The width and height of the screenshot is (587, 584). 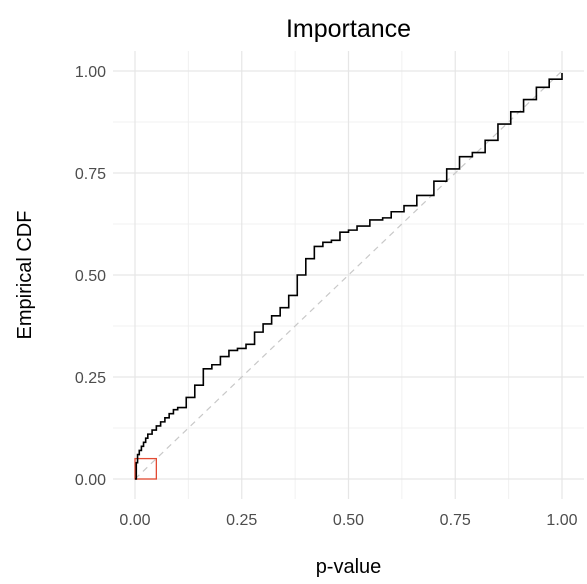 What do you see at coordinates (90, 72) in the screenshot?
I see `y-tick-label: 1.00` at bounding box center [90, 72].